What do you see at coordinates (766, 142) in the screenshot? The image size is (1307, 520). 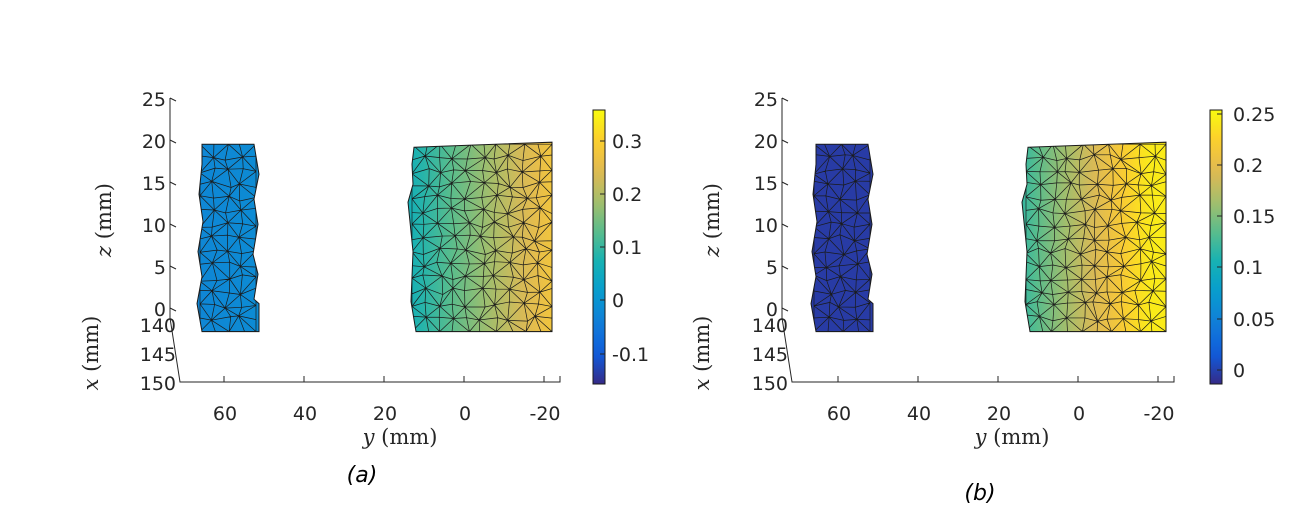 I see `panel-b-z-tick-label: 20` at bounding box center [766, 142].